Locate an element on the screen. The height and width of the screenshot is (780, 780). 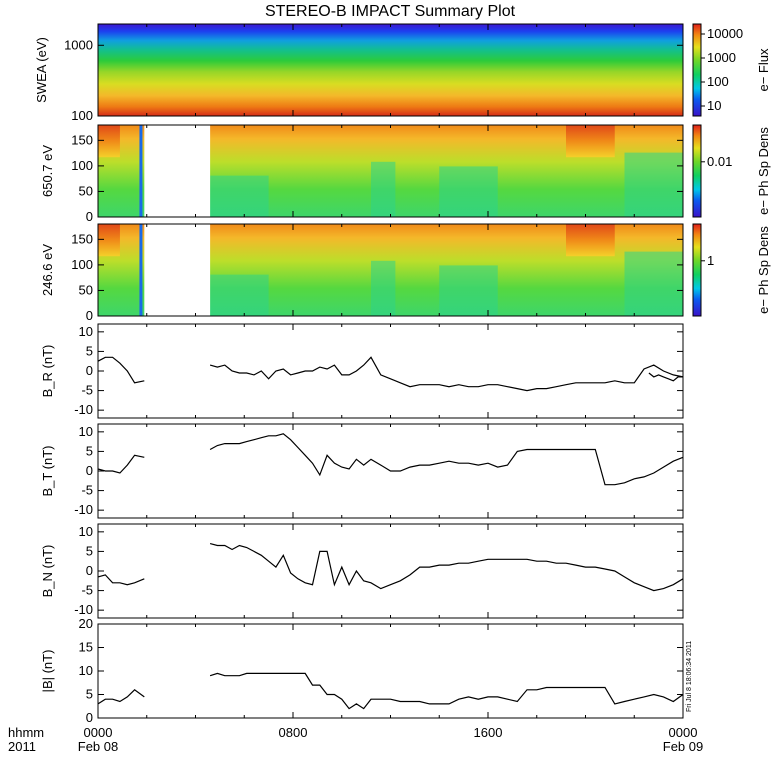
panel-swea: 1000 100 SWEA (eV) is located at coordinates (359, 73).